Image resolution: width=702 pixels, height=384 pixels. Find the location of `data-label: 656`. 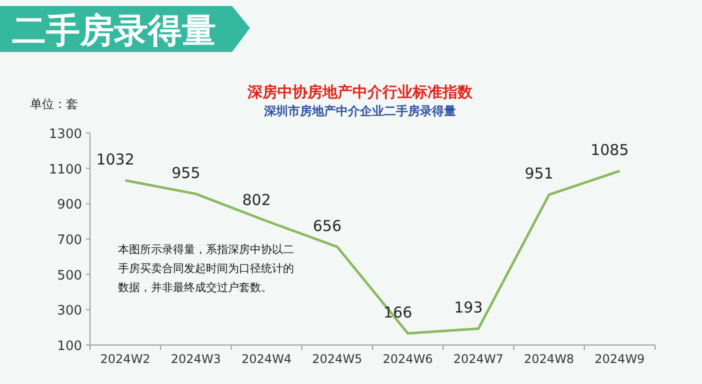

data-label: 656 is located at coordinates (327, 225).